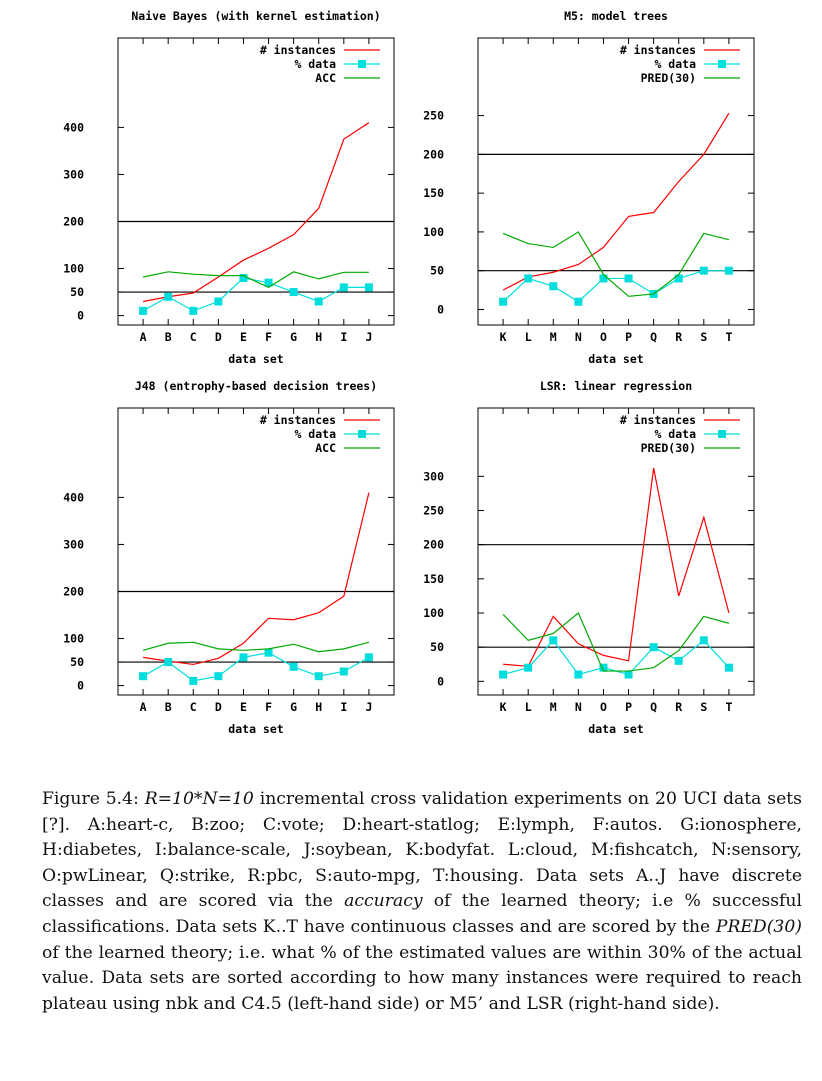  What do you see at coordinates (668, 78) in the screenshot?
I see `legend-label: PRED(30)` at bounding box center [668, 78].